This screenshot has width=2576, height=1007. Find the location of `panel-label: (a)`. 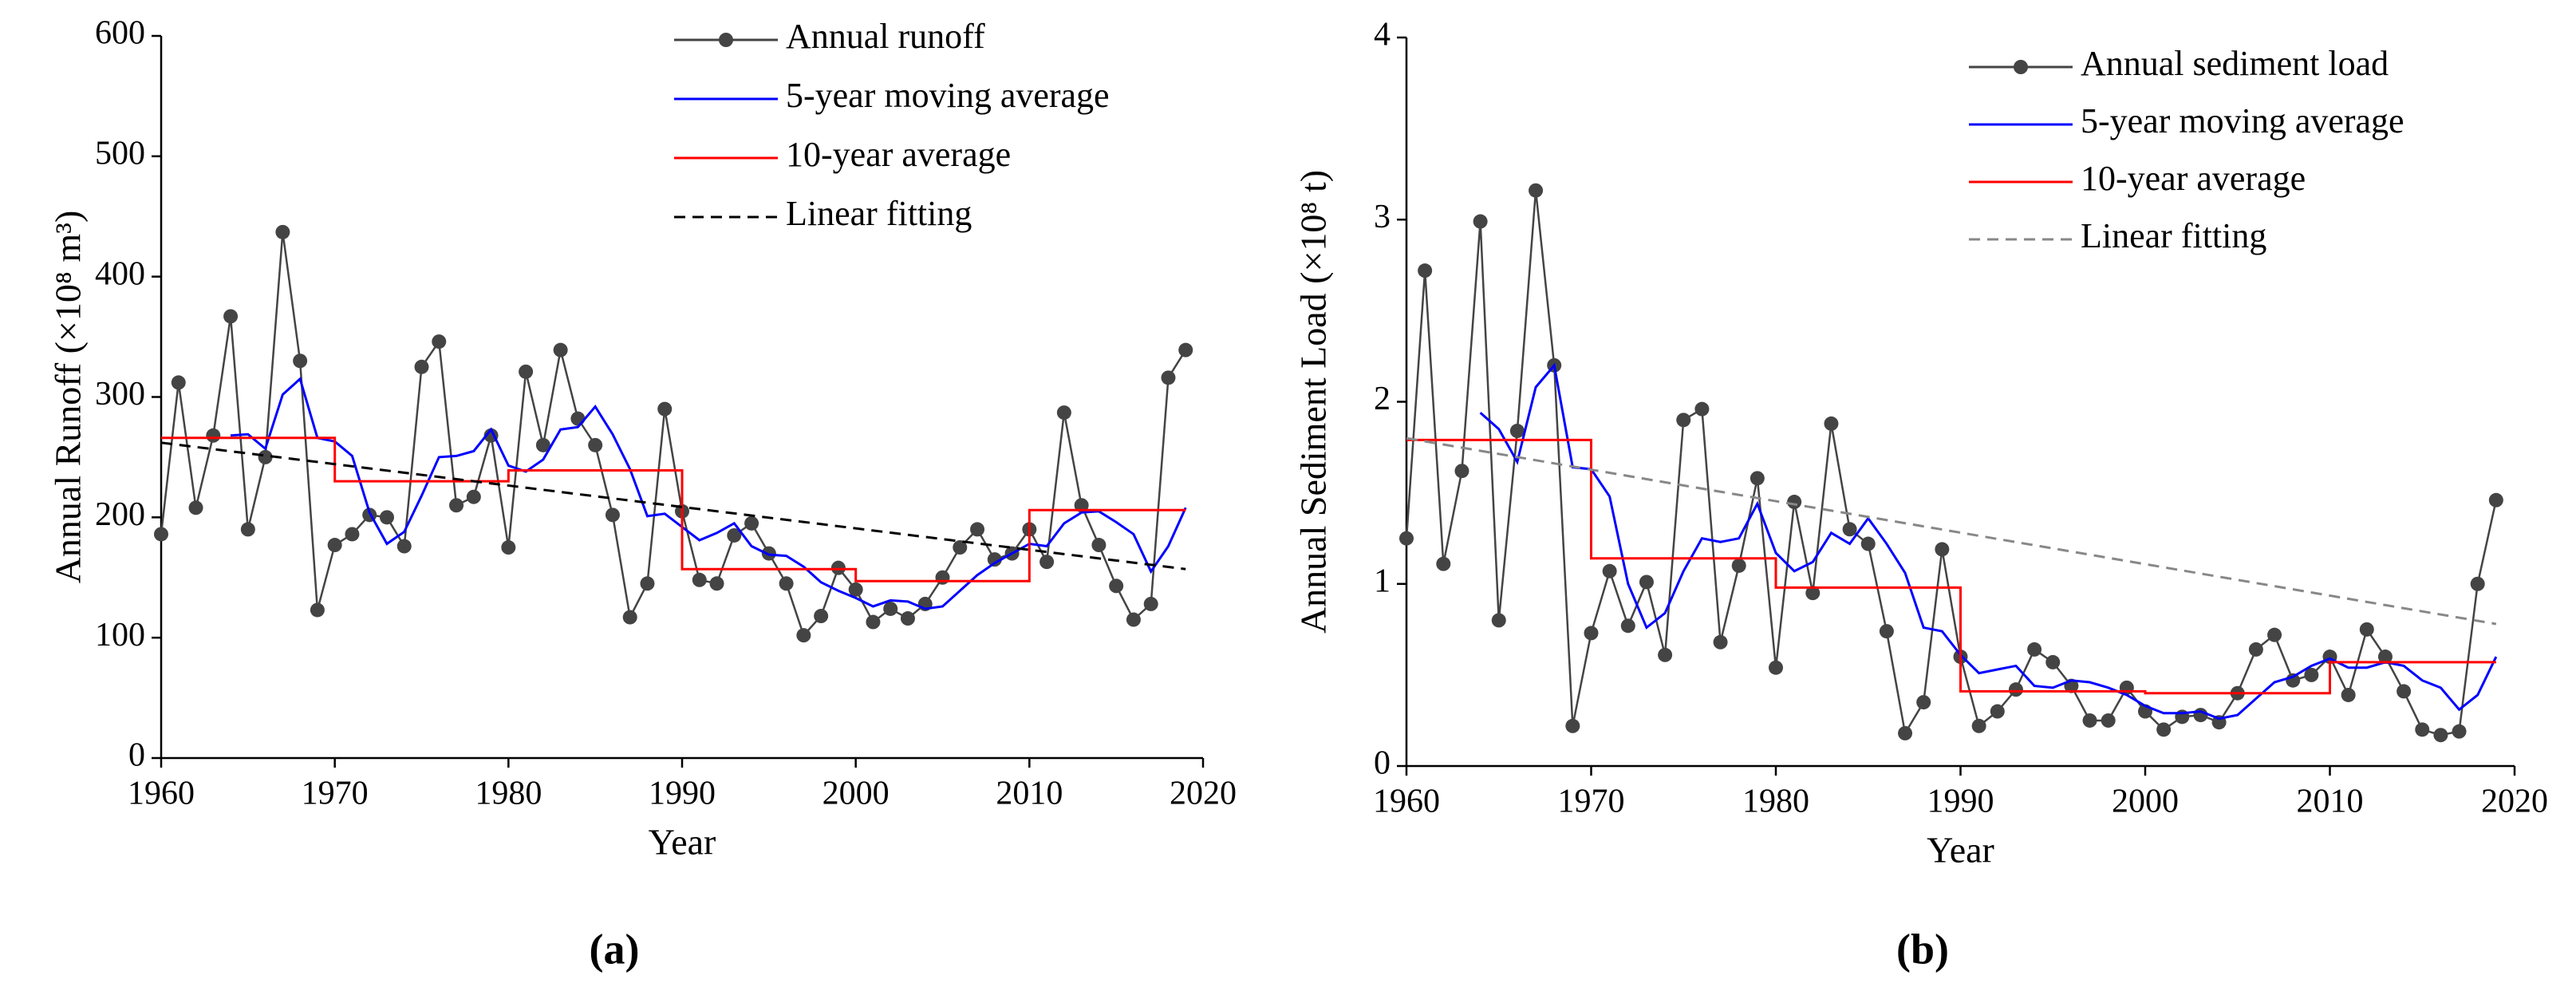

panel-label: (a) is located at coordinates (615, 949).